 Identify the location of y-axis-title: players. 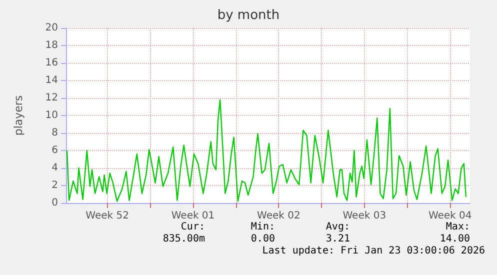
(18, 115).